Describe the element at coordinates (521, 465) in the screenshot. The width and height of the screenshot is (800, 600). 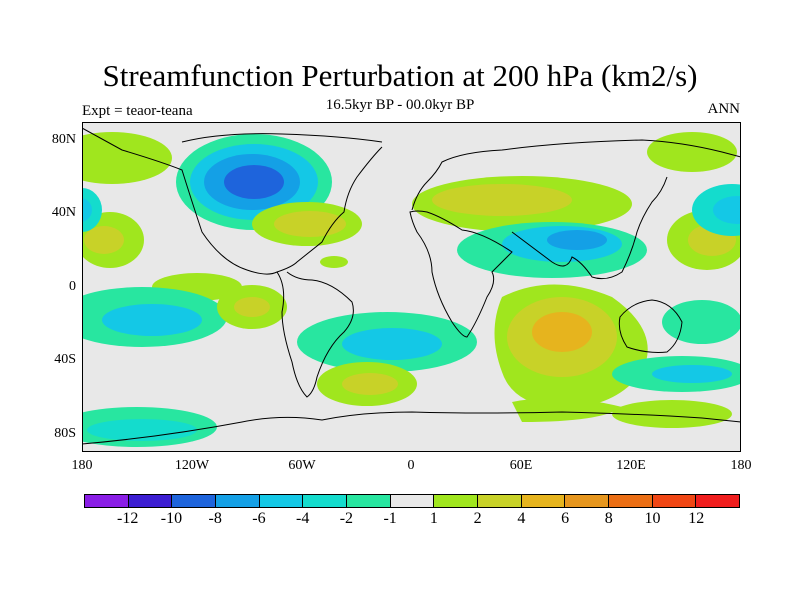
I see `lon-tick-label: 60E` at that location.